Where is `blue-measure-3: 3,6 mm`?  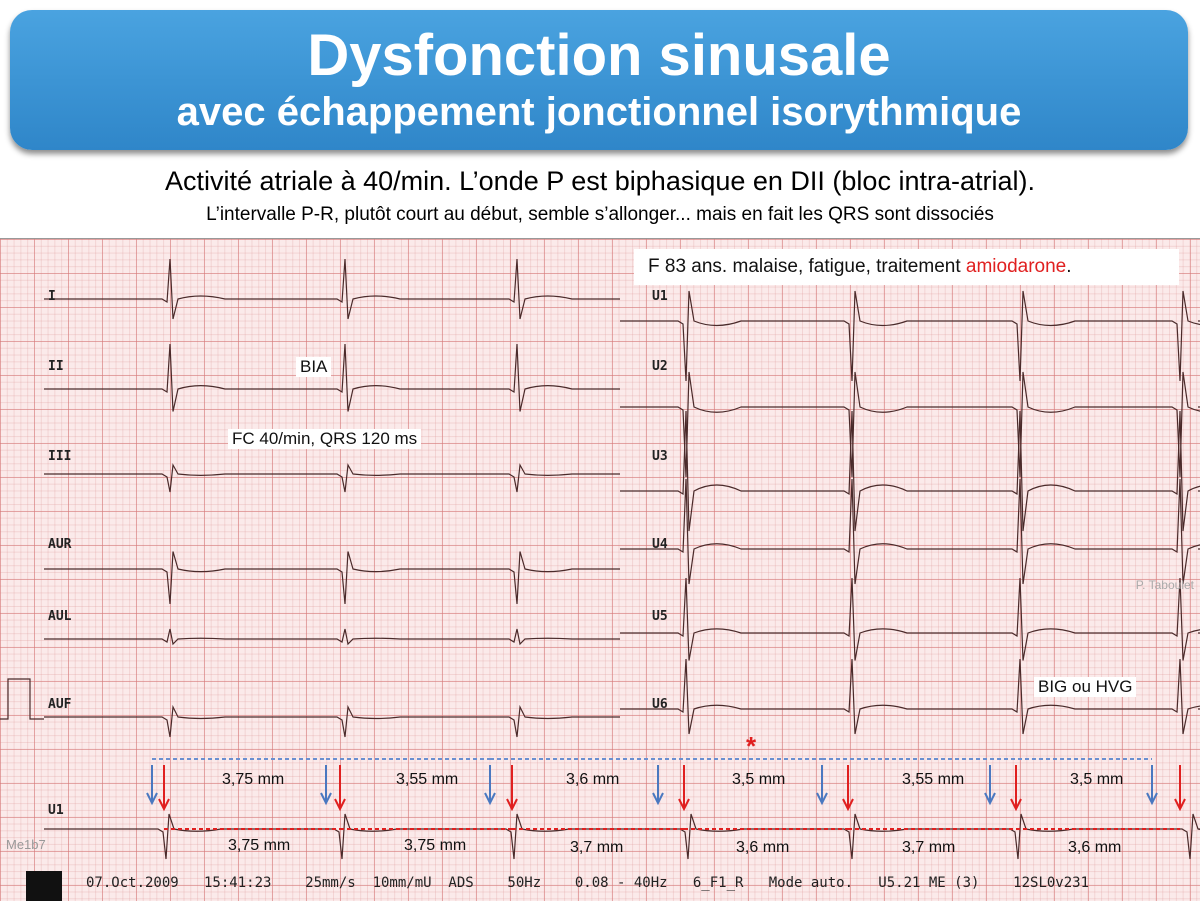
blue-measure-3: 3,6 mm is located at coordinates (593, 779).